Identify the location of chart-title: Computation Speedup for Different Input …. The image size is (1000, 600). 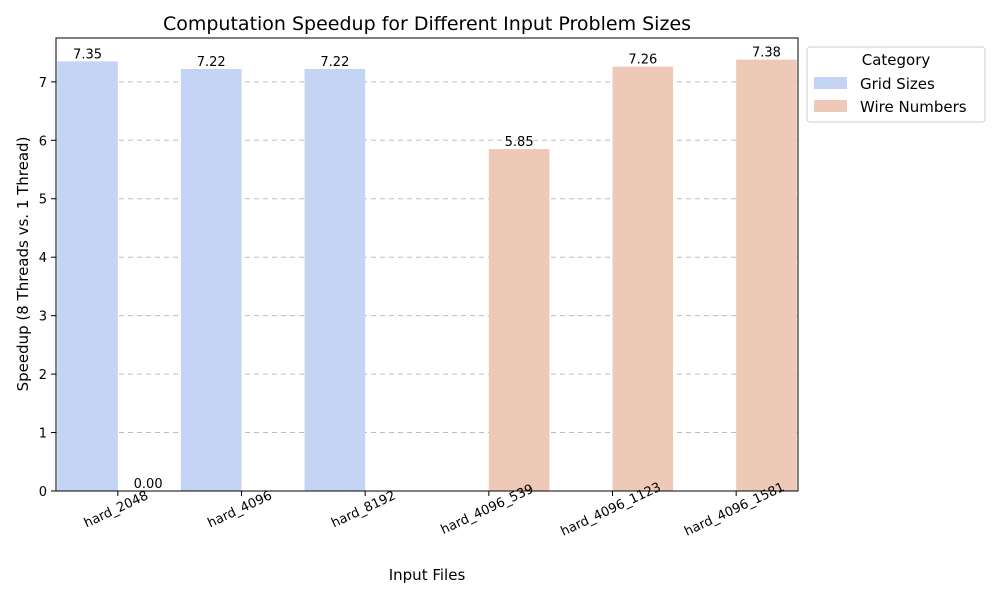
(427, 24).